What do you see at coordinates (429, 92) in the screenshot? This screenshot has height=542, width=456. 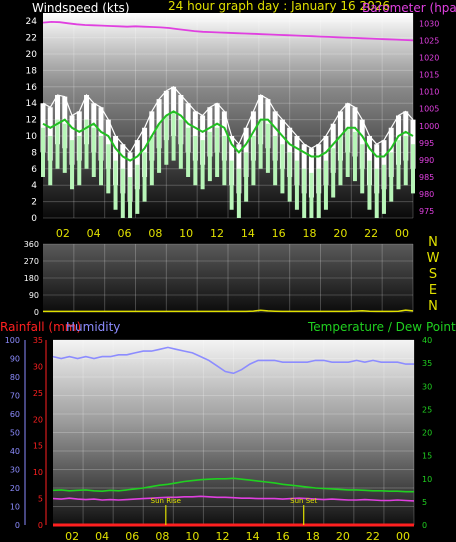 I see `baro-y-tick: 1010` at bounding box center [429, 92].